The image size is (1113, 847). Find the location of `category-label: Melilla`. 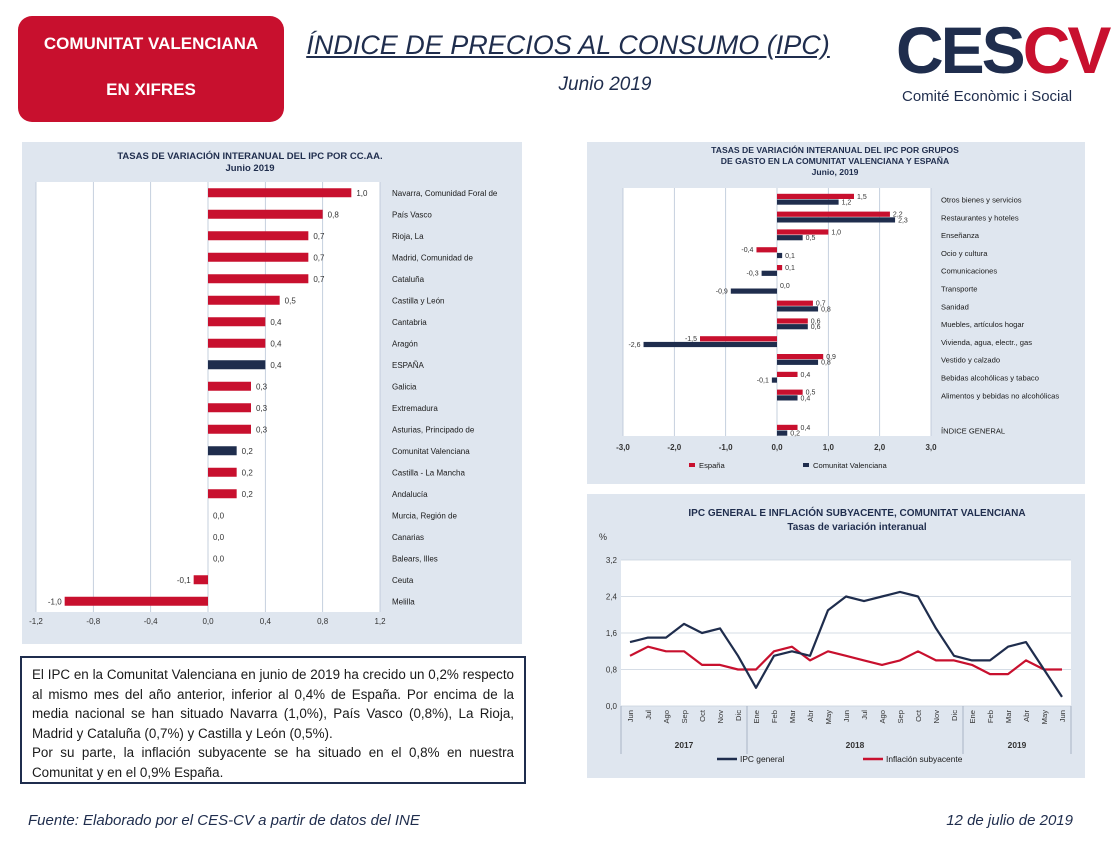

category-label: Melilla is located at coordinates (403, 601).